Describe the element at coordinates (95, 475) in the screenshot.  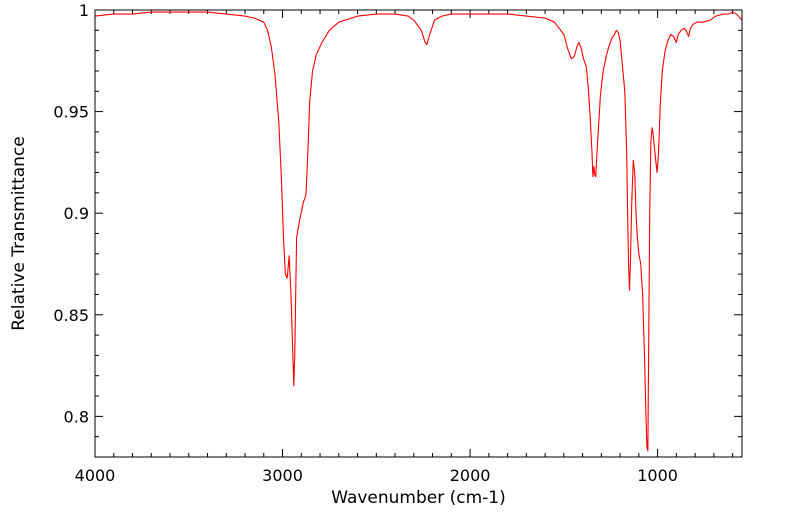
I see `x-tick-label: 4000` at that location.